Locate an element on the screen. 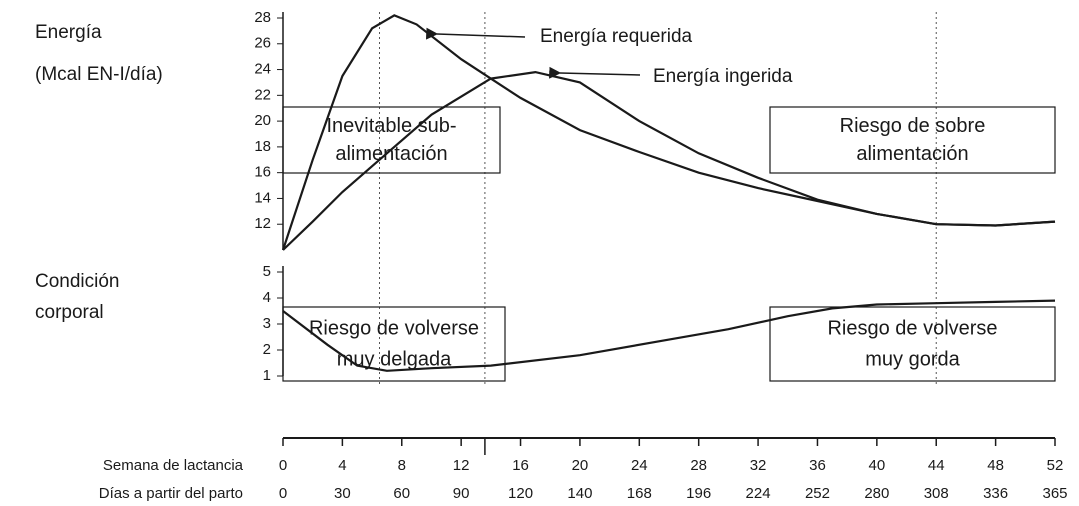  y-axis-title: Energía is located at coordinates (68, 32).